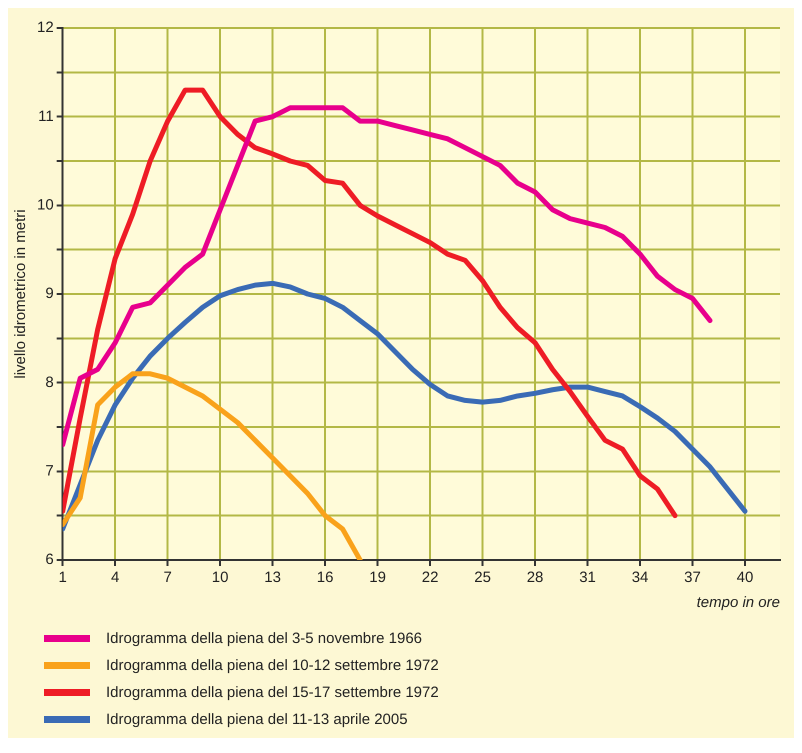 The height and width of the screenshot is (753, 802). I want to click on y-tick-label: 11, so click(46, 116).